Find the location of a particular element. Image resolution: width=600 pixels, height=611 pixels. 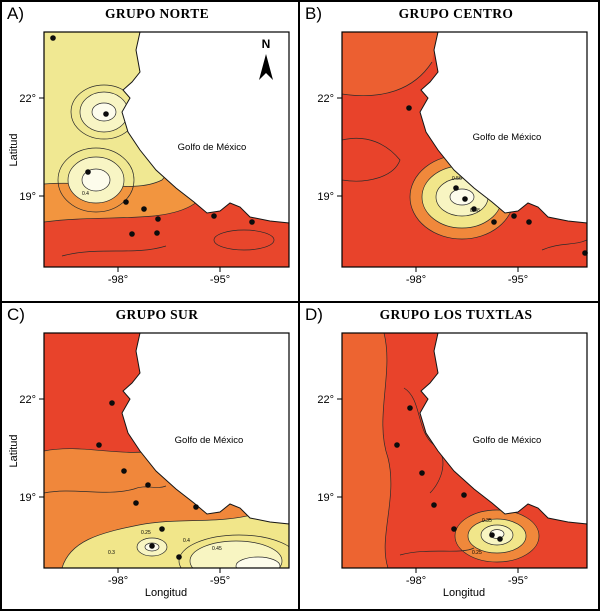

contour-label: 0.56 is located at coordinates (457, 179).